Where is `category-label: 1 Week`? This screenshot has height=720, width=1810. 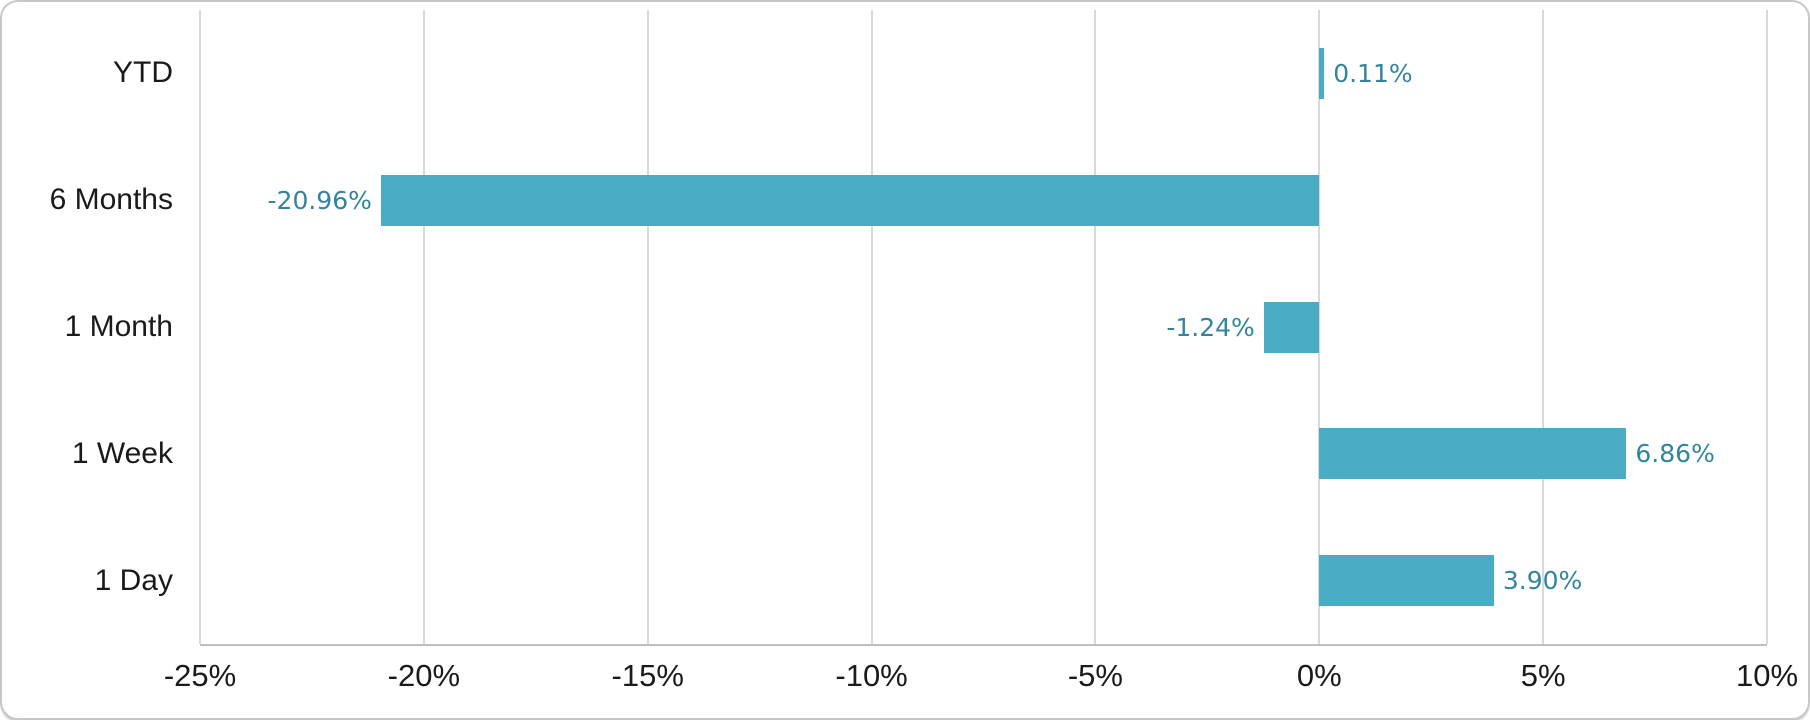 category-label: 1 Week is located at coordinates (122, 453).